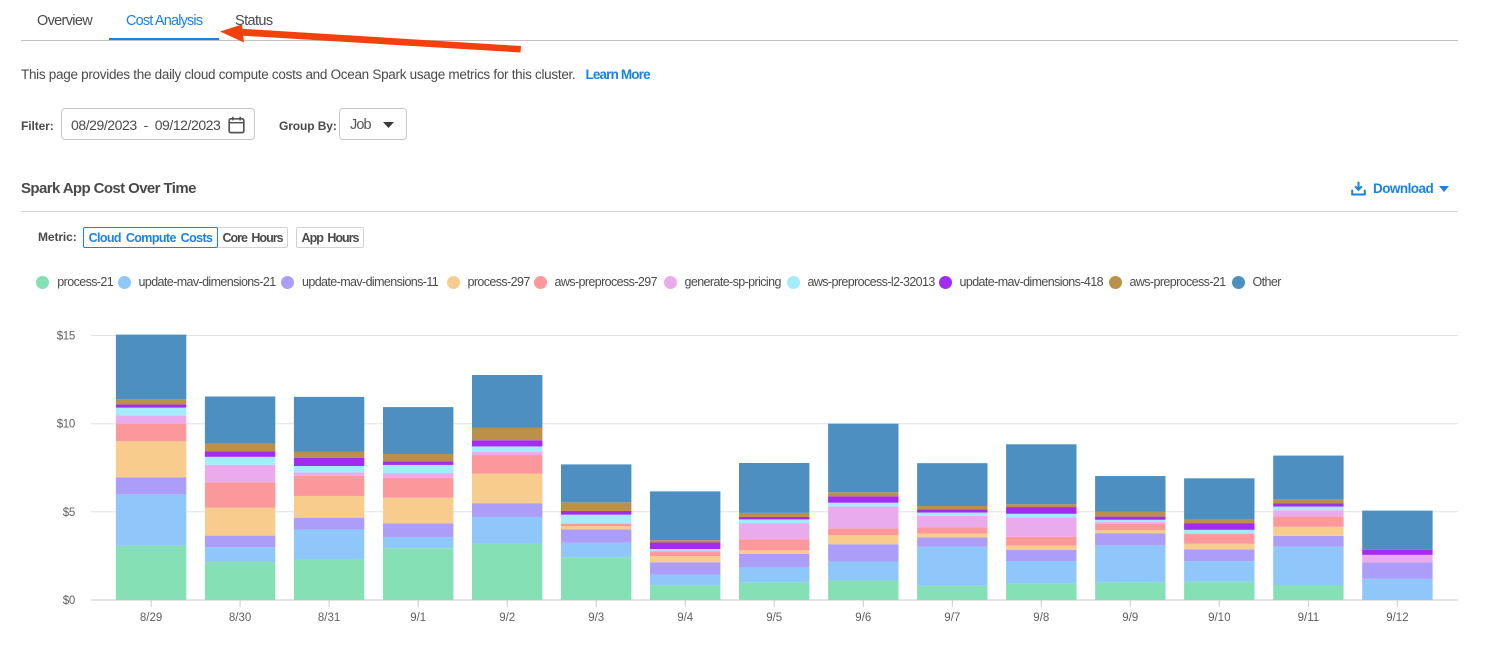  Describe the element at coordinates (507, 618) in the screenshot. I see `svg-text: 9/2` at that location.